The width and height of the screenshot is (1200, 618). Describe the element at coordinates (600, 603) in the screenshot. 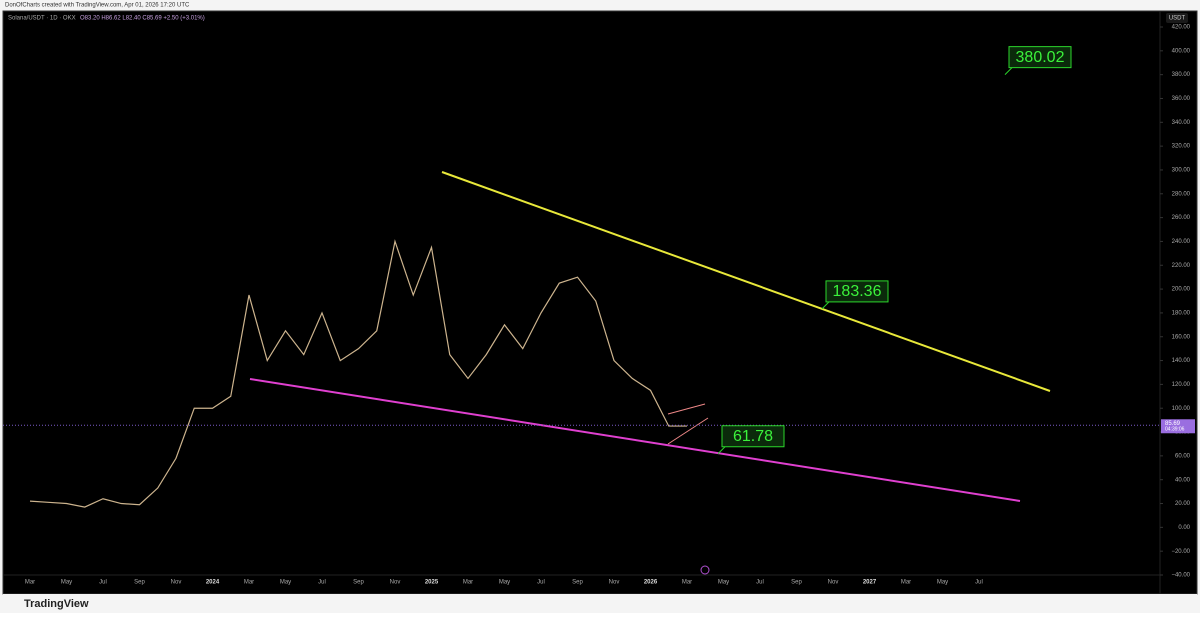

I see `footer` at that location.